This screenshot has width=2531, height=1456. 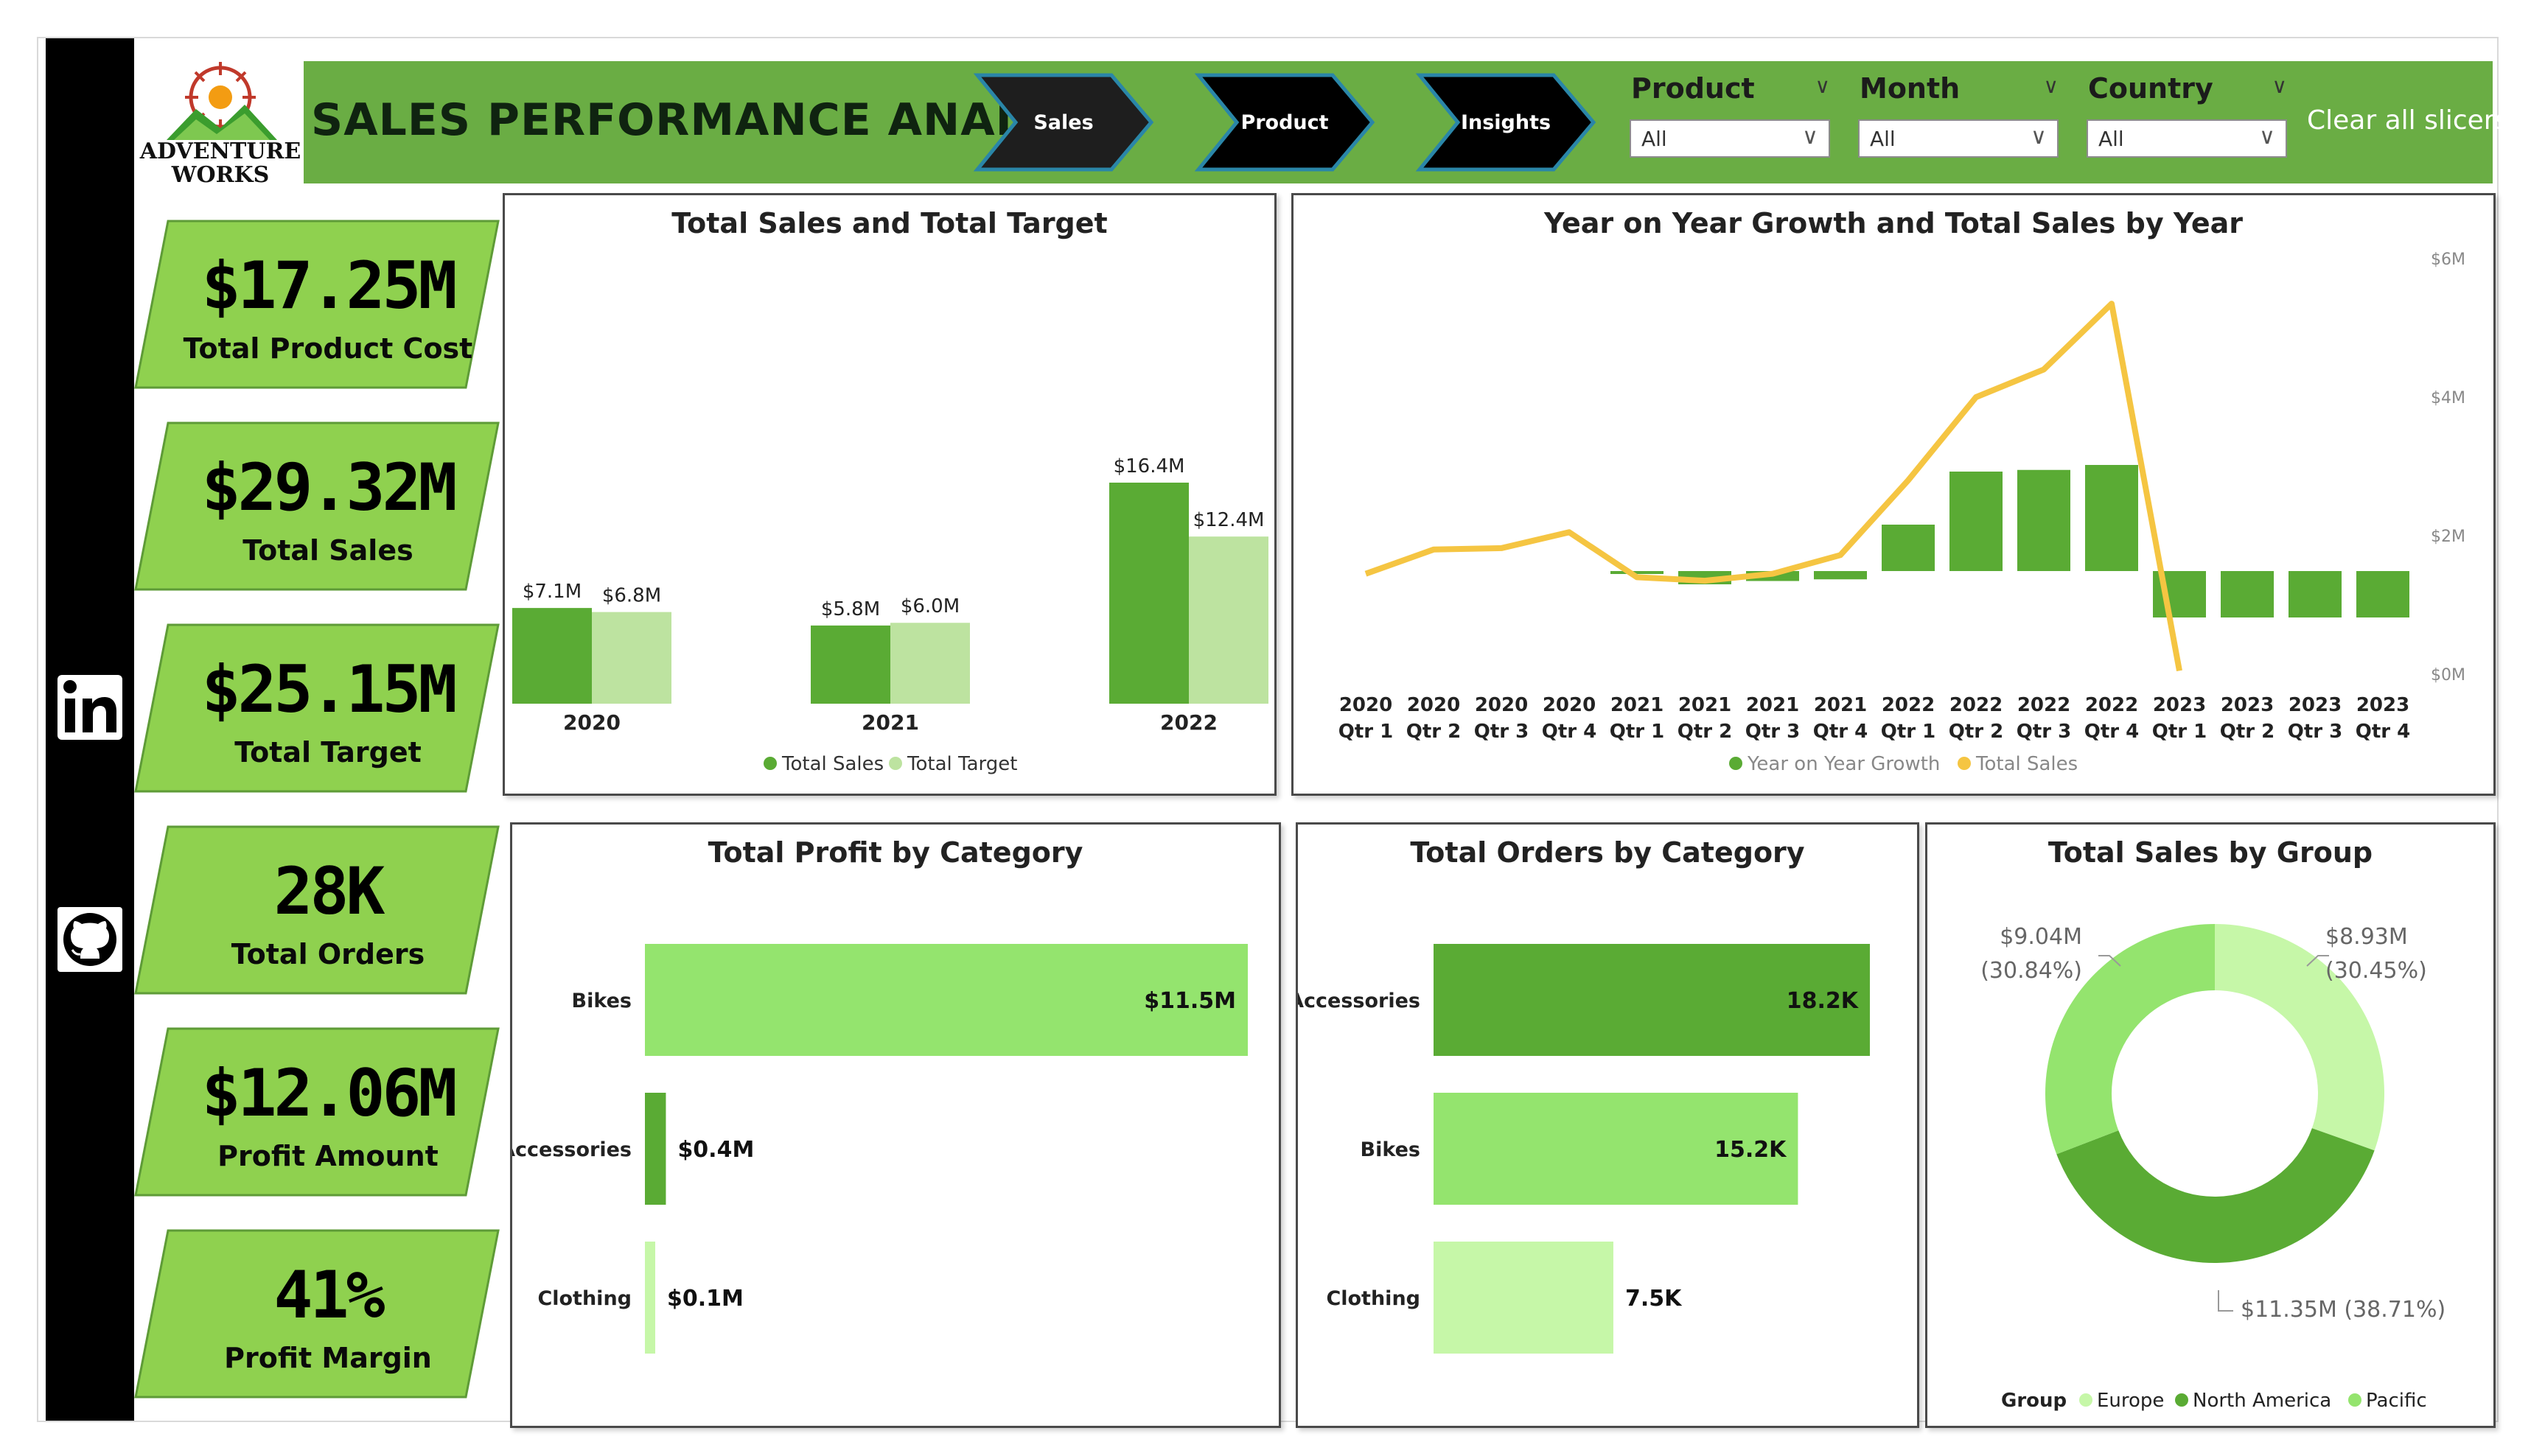 I want to click on y-tick-label: $0M, so click(x=2448, y=675).